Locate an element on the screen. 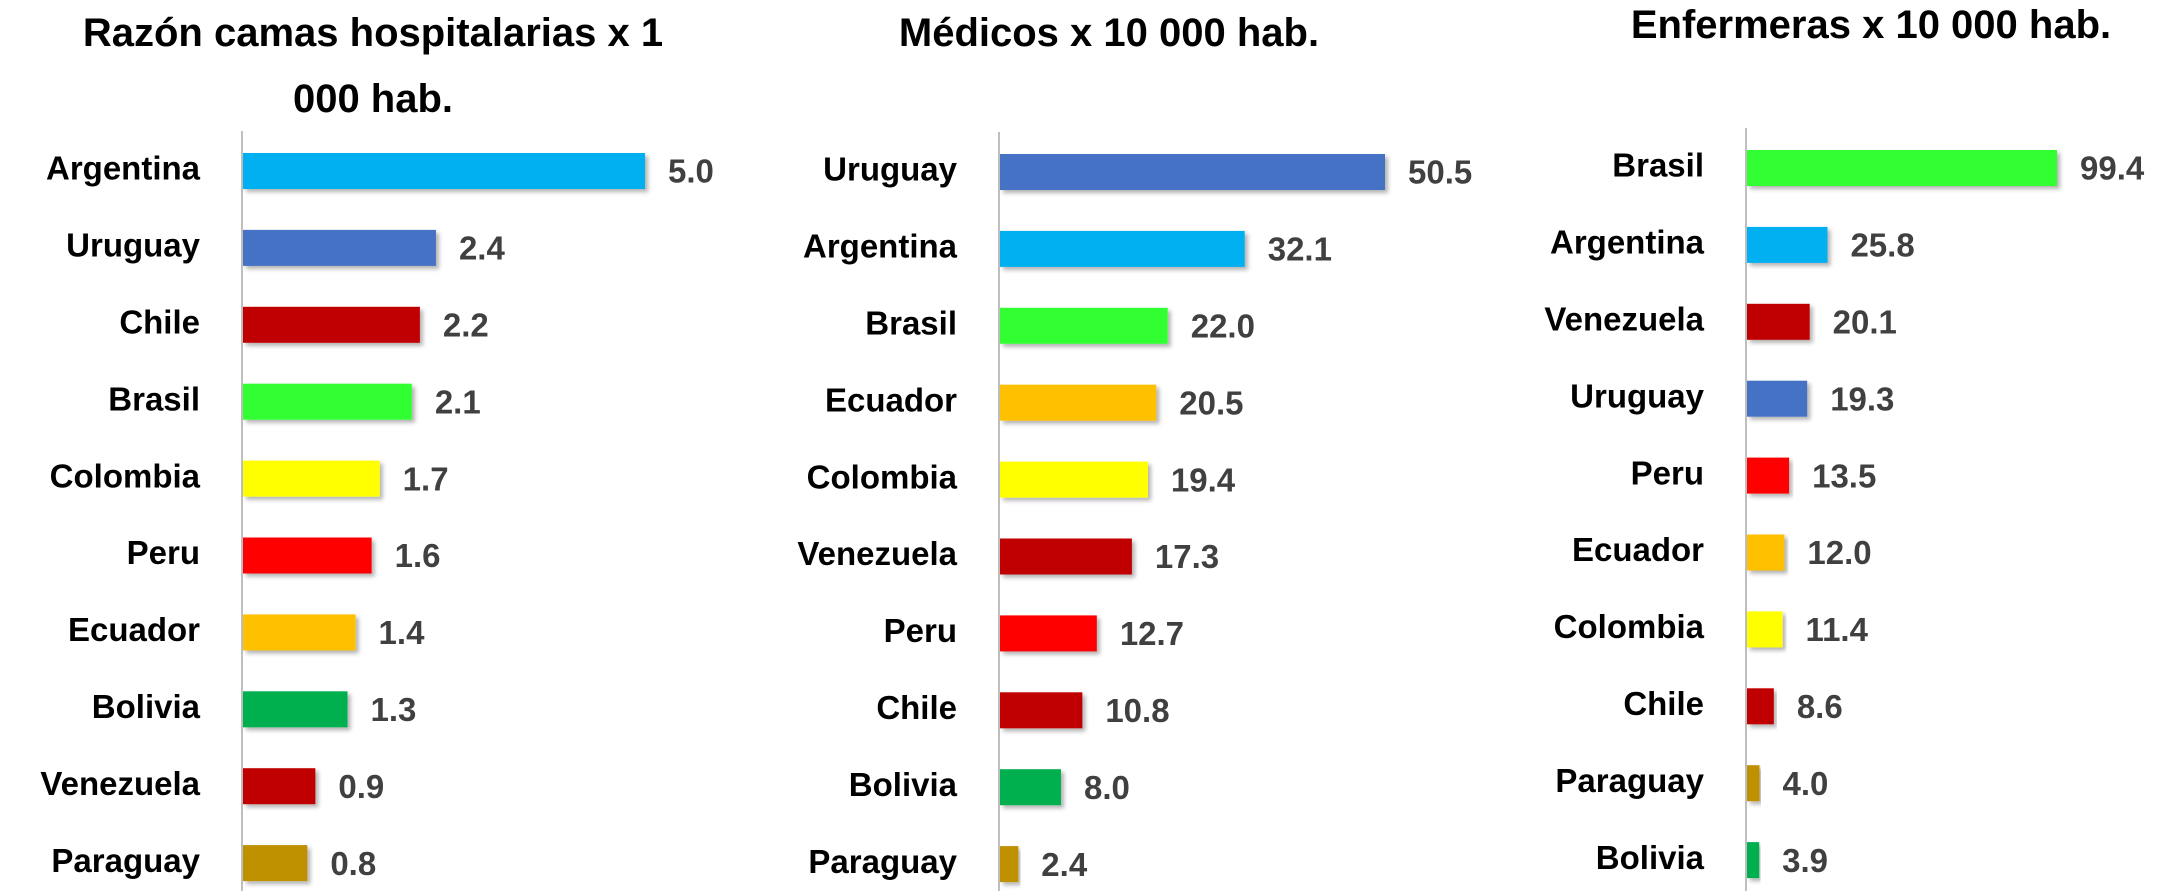 The height and width of the screenshot is (891, 2181). chart-title: Médicos x 10 000 hab. is located at coordinates (1109, 33).